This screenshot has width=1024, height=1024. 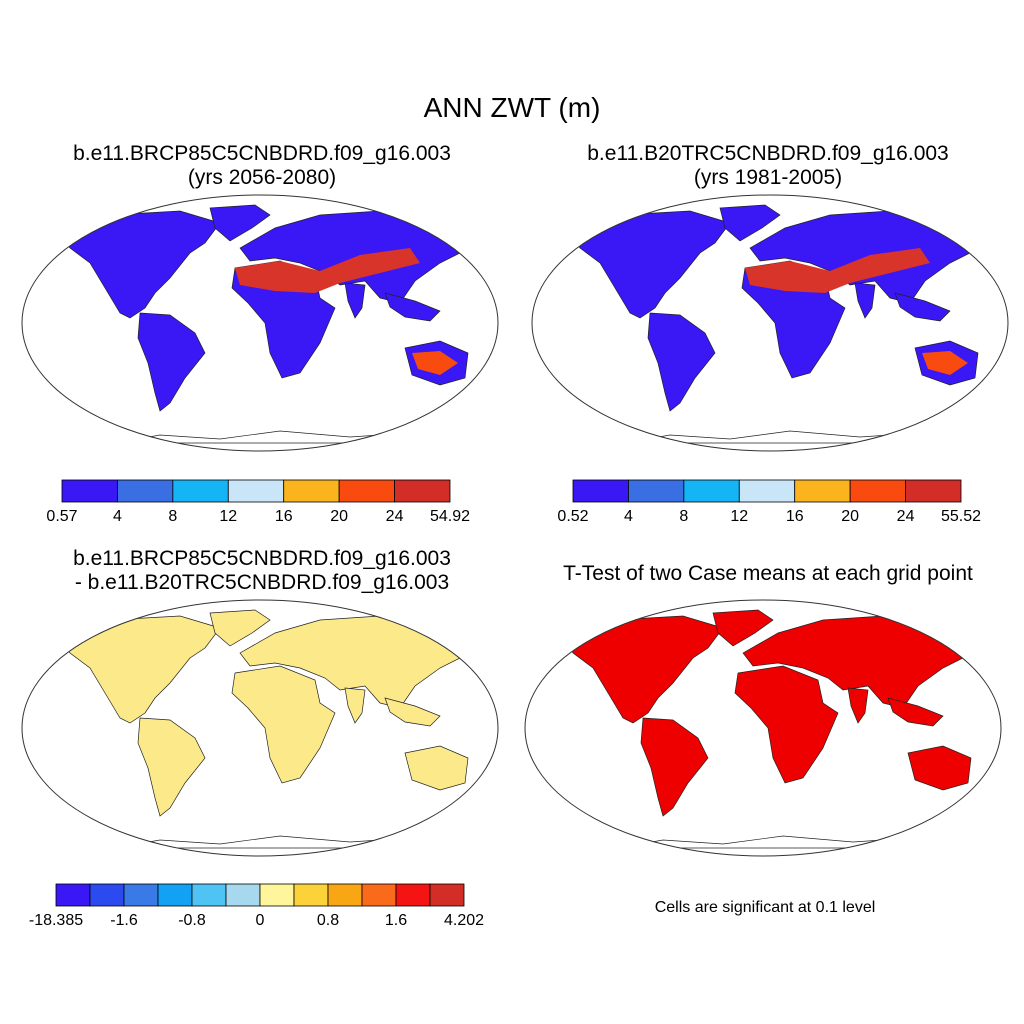 What do you see at coordinates (262, 558) in the screenshot?
I see `panel3-title-line1: b.e11.BRCP85C5CNBDRD.f09_g16.003` at bounding box center [262, 558].